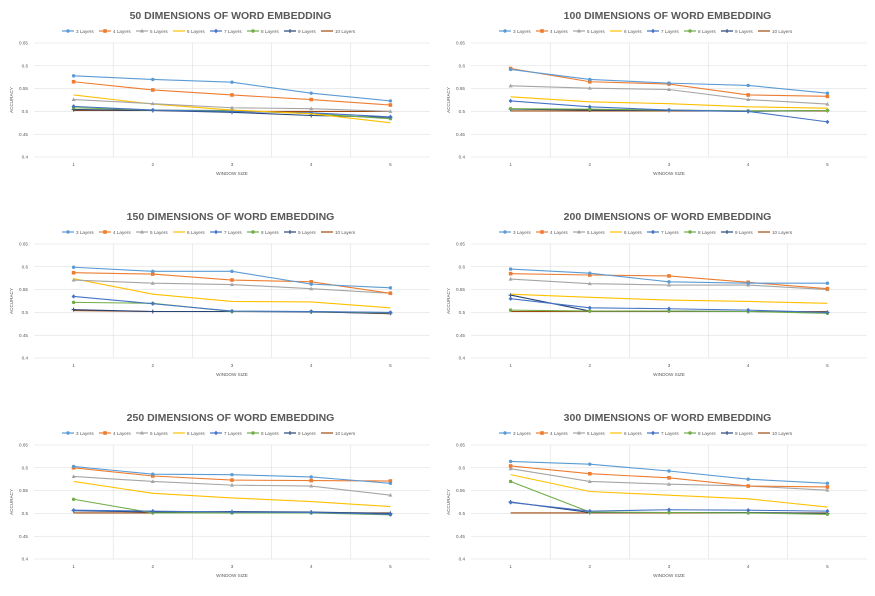 This screenshot has width=875, height=596. Describe the element at coordinates (390, 164) in the screenshot. I see `x-tick-label: 5` at that location.